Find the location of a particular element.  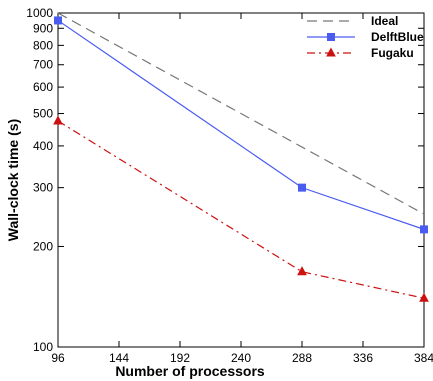

legend-marker-delftblue is located at coordinates (331, 37).